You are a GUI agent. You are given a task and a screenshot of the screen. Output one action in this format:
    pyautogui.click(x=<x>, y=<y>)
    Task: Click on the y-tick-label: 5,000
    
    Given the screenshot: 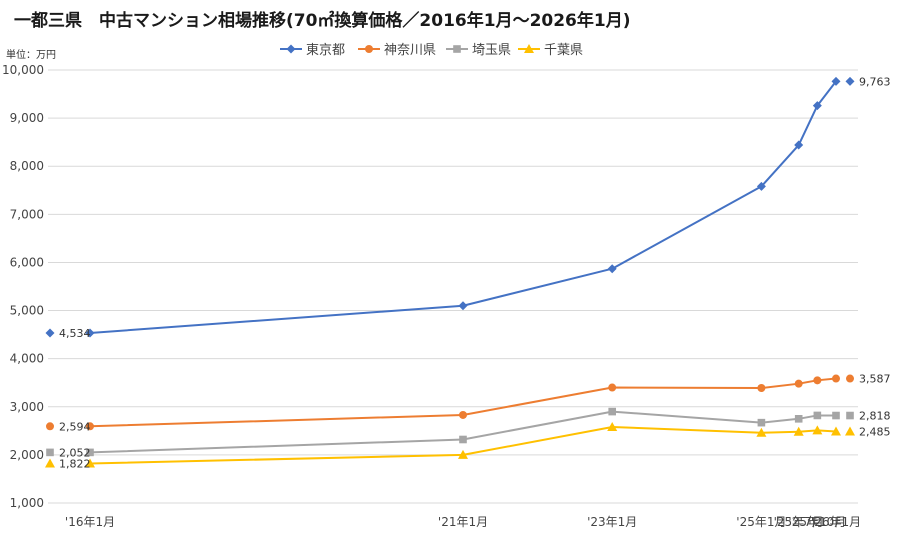 What is the action you would take?
    pyautogui.click(x=27, y=311)
    